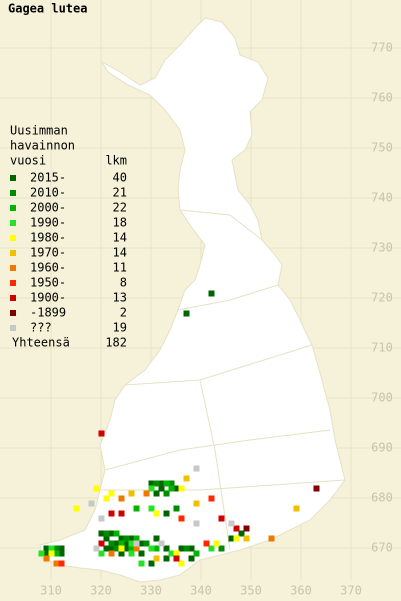 The height and width of the screenshot is (601, 401). Describe the element at coordinates (120, 298) in the screenshot. I see `legend-count: 13` at that location.